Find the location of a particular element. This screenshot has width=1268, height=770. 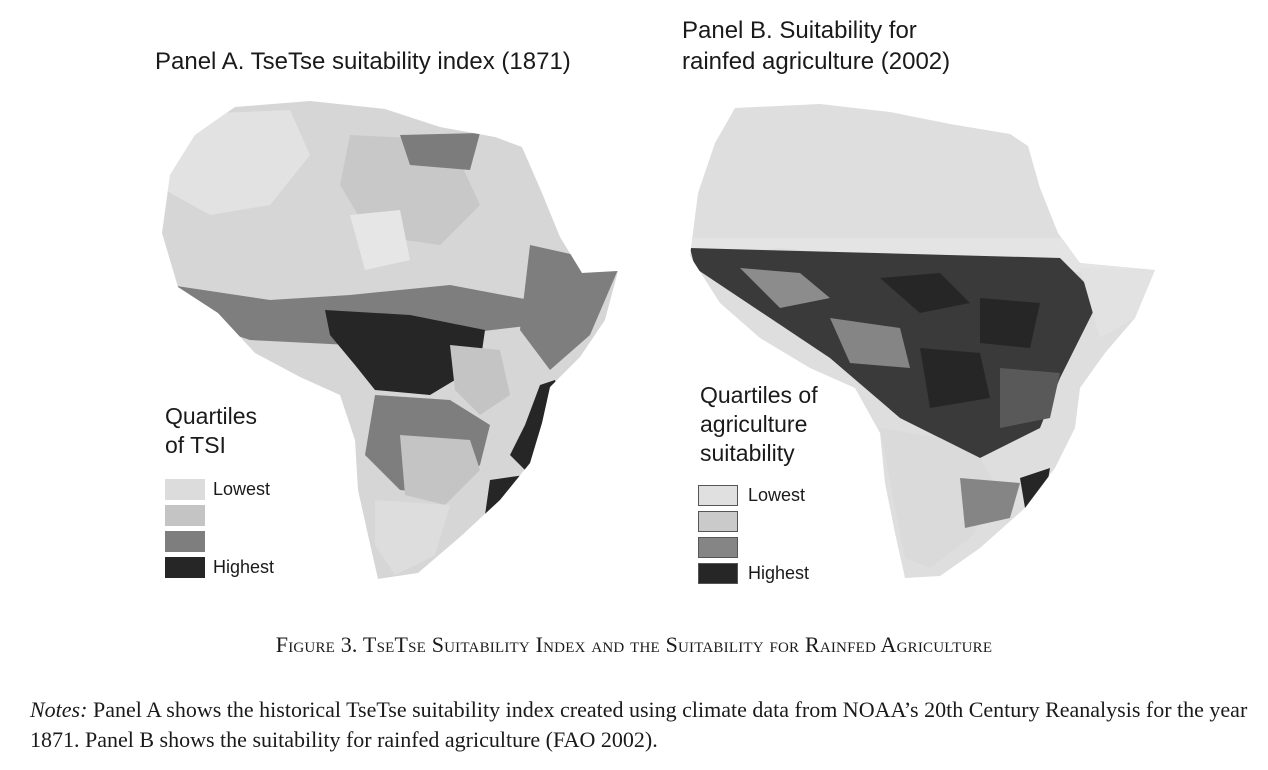

panel-b-legend-title-line1: Quartiles of is located at coordinates (759, 395).